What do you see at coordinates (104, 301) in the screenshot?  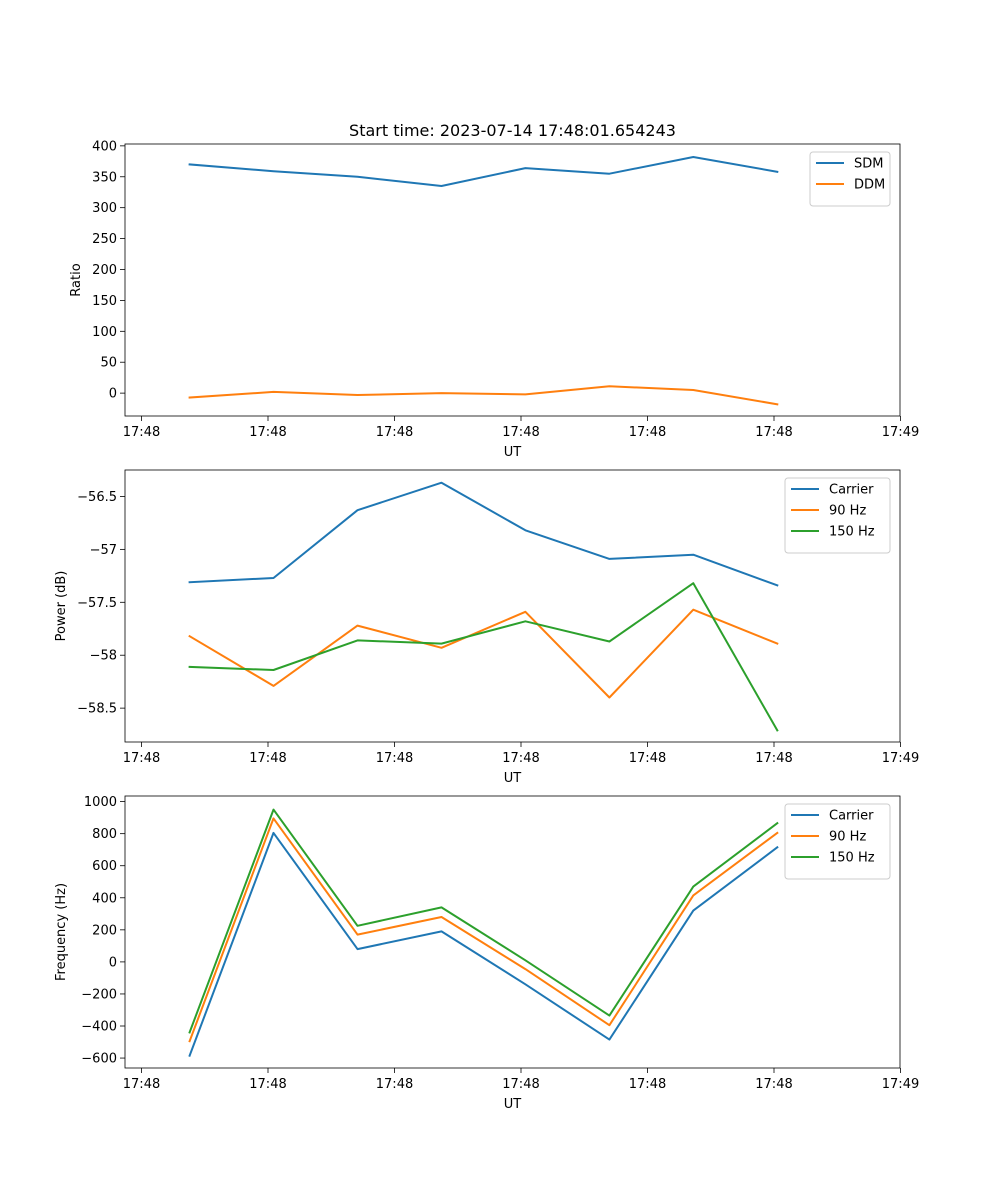 I see `y-tick-label: 150` at bounding box center [104, 301].